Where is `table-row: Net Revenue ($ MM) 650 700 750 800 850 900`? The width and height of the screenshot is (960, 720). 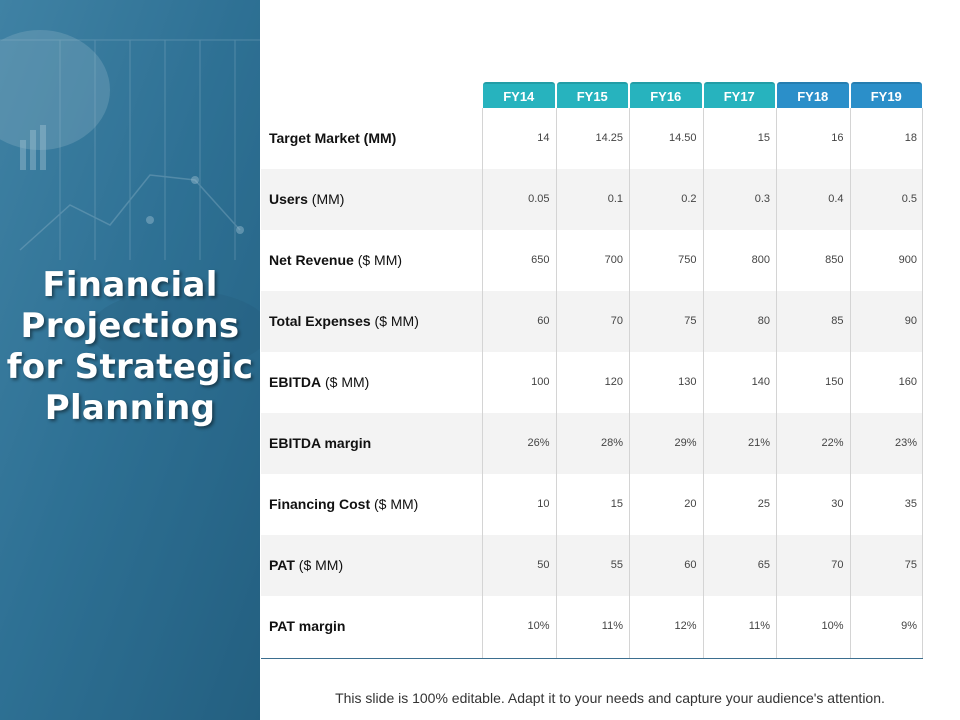
table-row: Net Revenue ($ MM) 650 700 750 800 850 900 is located at coordinates (592, 260).